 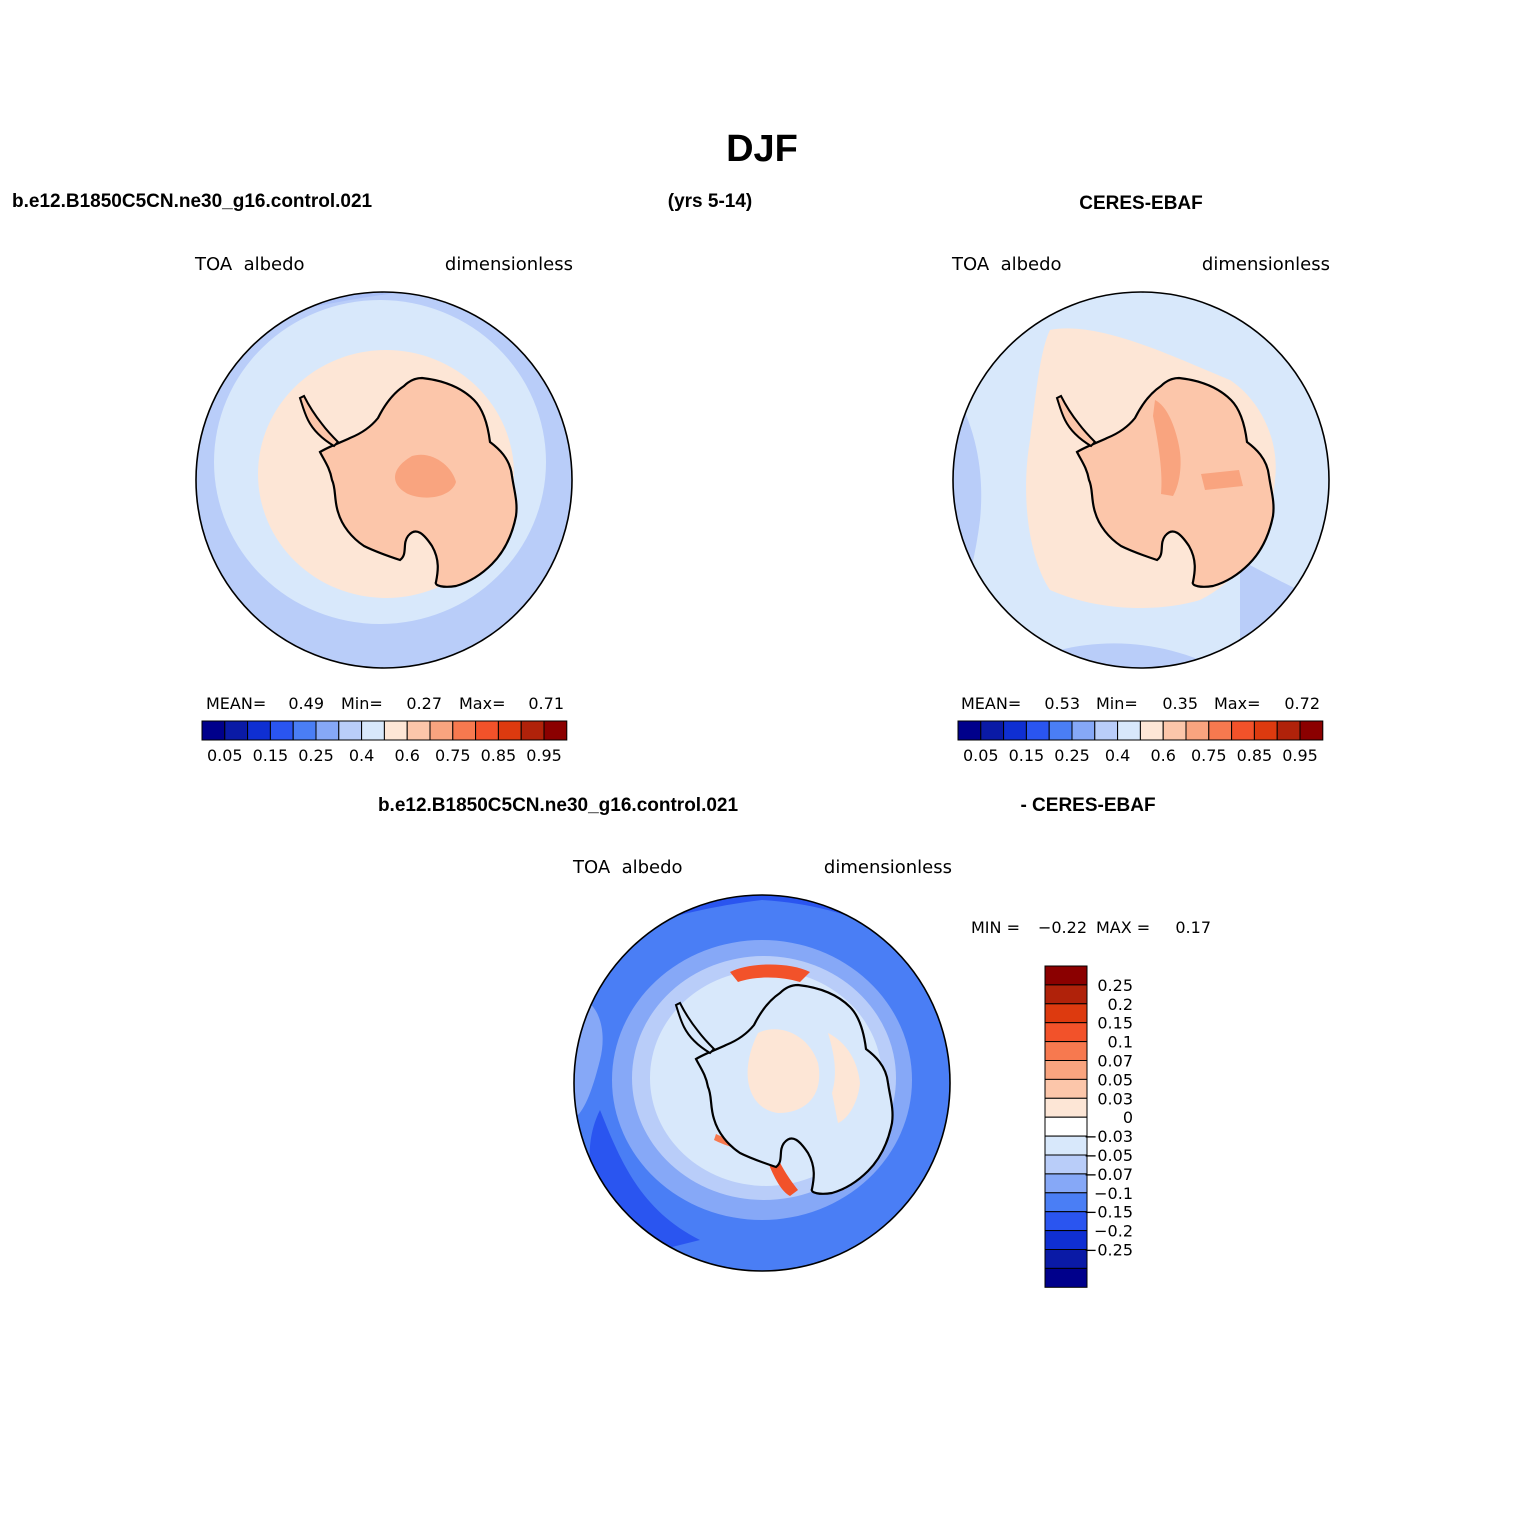 What do you see at coordinates (362, 703) in the screenshot?
I see `model-min-label: Min=` at bounding box center [362, 703].